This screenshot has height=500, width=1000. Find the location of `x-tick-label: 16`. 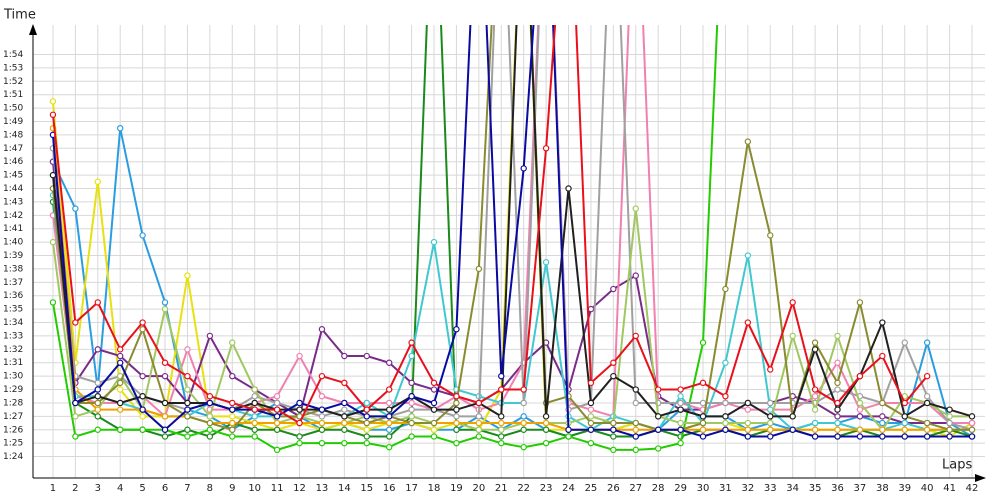

x-tick-label: 16 is located at coordinates (389, 488).